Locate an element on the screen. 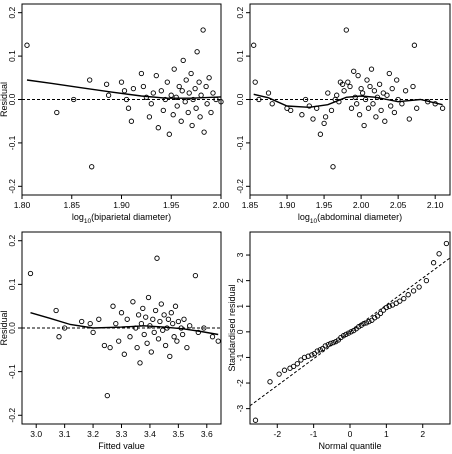 The width and height of the screenshot is (452, 454). y-axis-label: Standardised residual is located at coordinates (232, 327).